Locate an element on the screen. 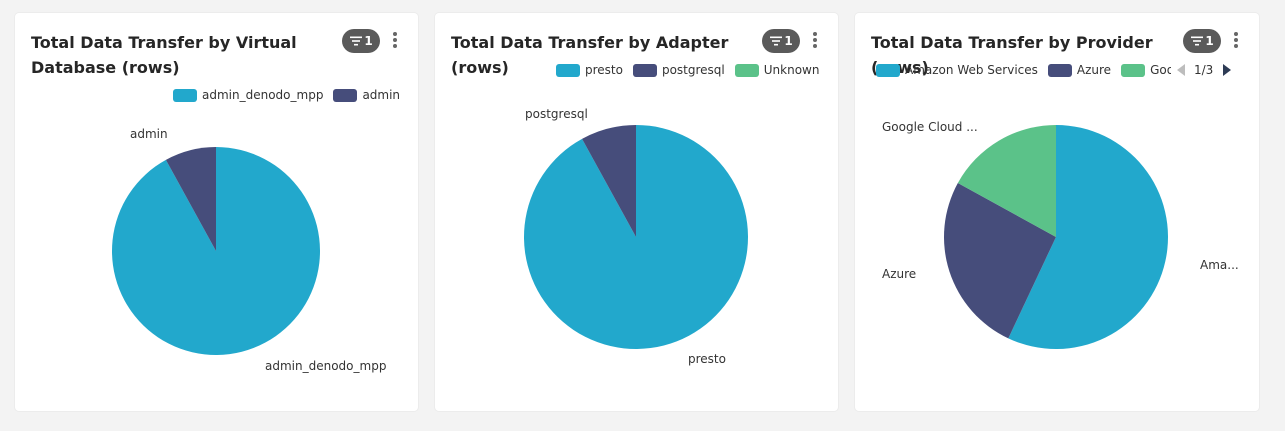 The image size is (1285, 431). legend-item: postgresql is located at coordinates (678, 70).